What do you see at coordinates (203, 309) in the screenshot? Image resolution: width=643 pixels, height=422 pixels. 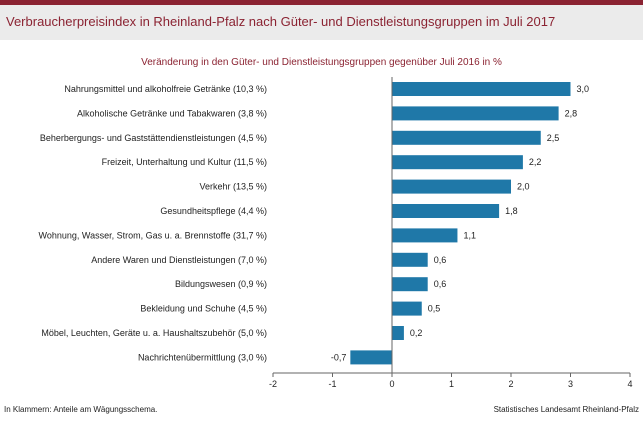 I see `category-label: Bekleidung und Schuhe (4,5 %)` at bounding box center [203, 309].